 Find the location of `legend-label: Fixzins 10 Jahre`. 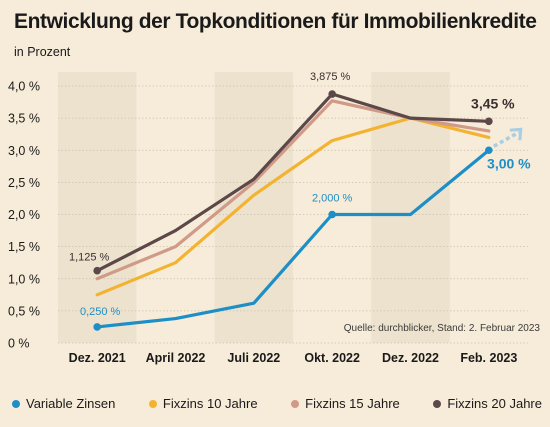

legend-label: Fixzins 10 Jahre is located at coordinates (210, 403).